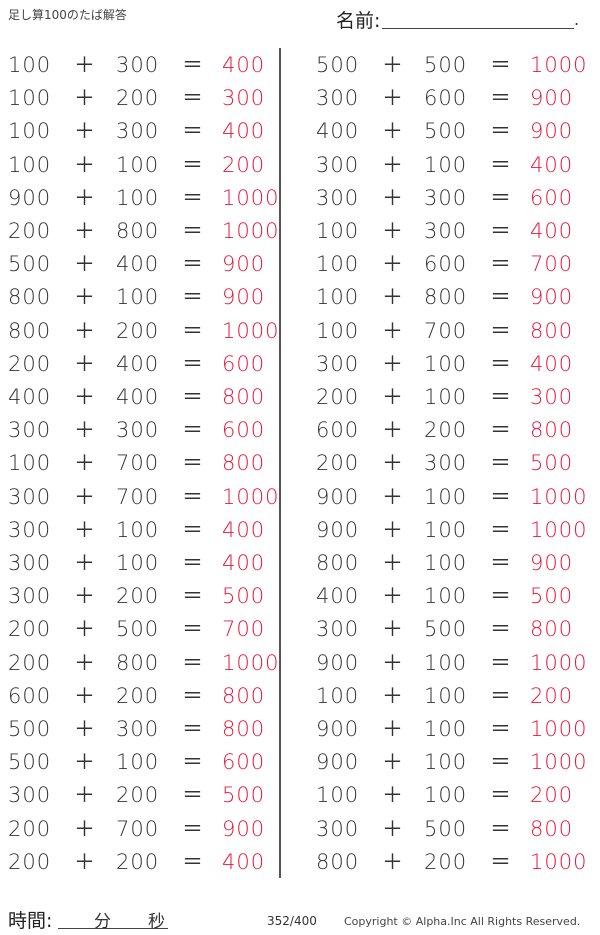  What do you see at coordinates (338, 563) in the screenshot?
I see `addend-a: 800` at bounding box center [338, 563].